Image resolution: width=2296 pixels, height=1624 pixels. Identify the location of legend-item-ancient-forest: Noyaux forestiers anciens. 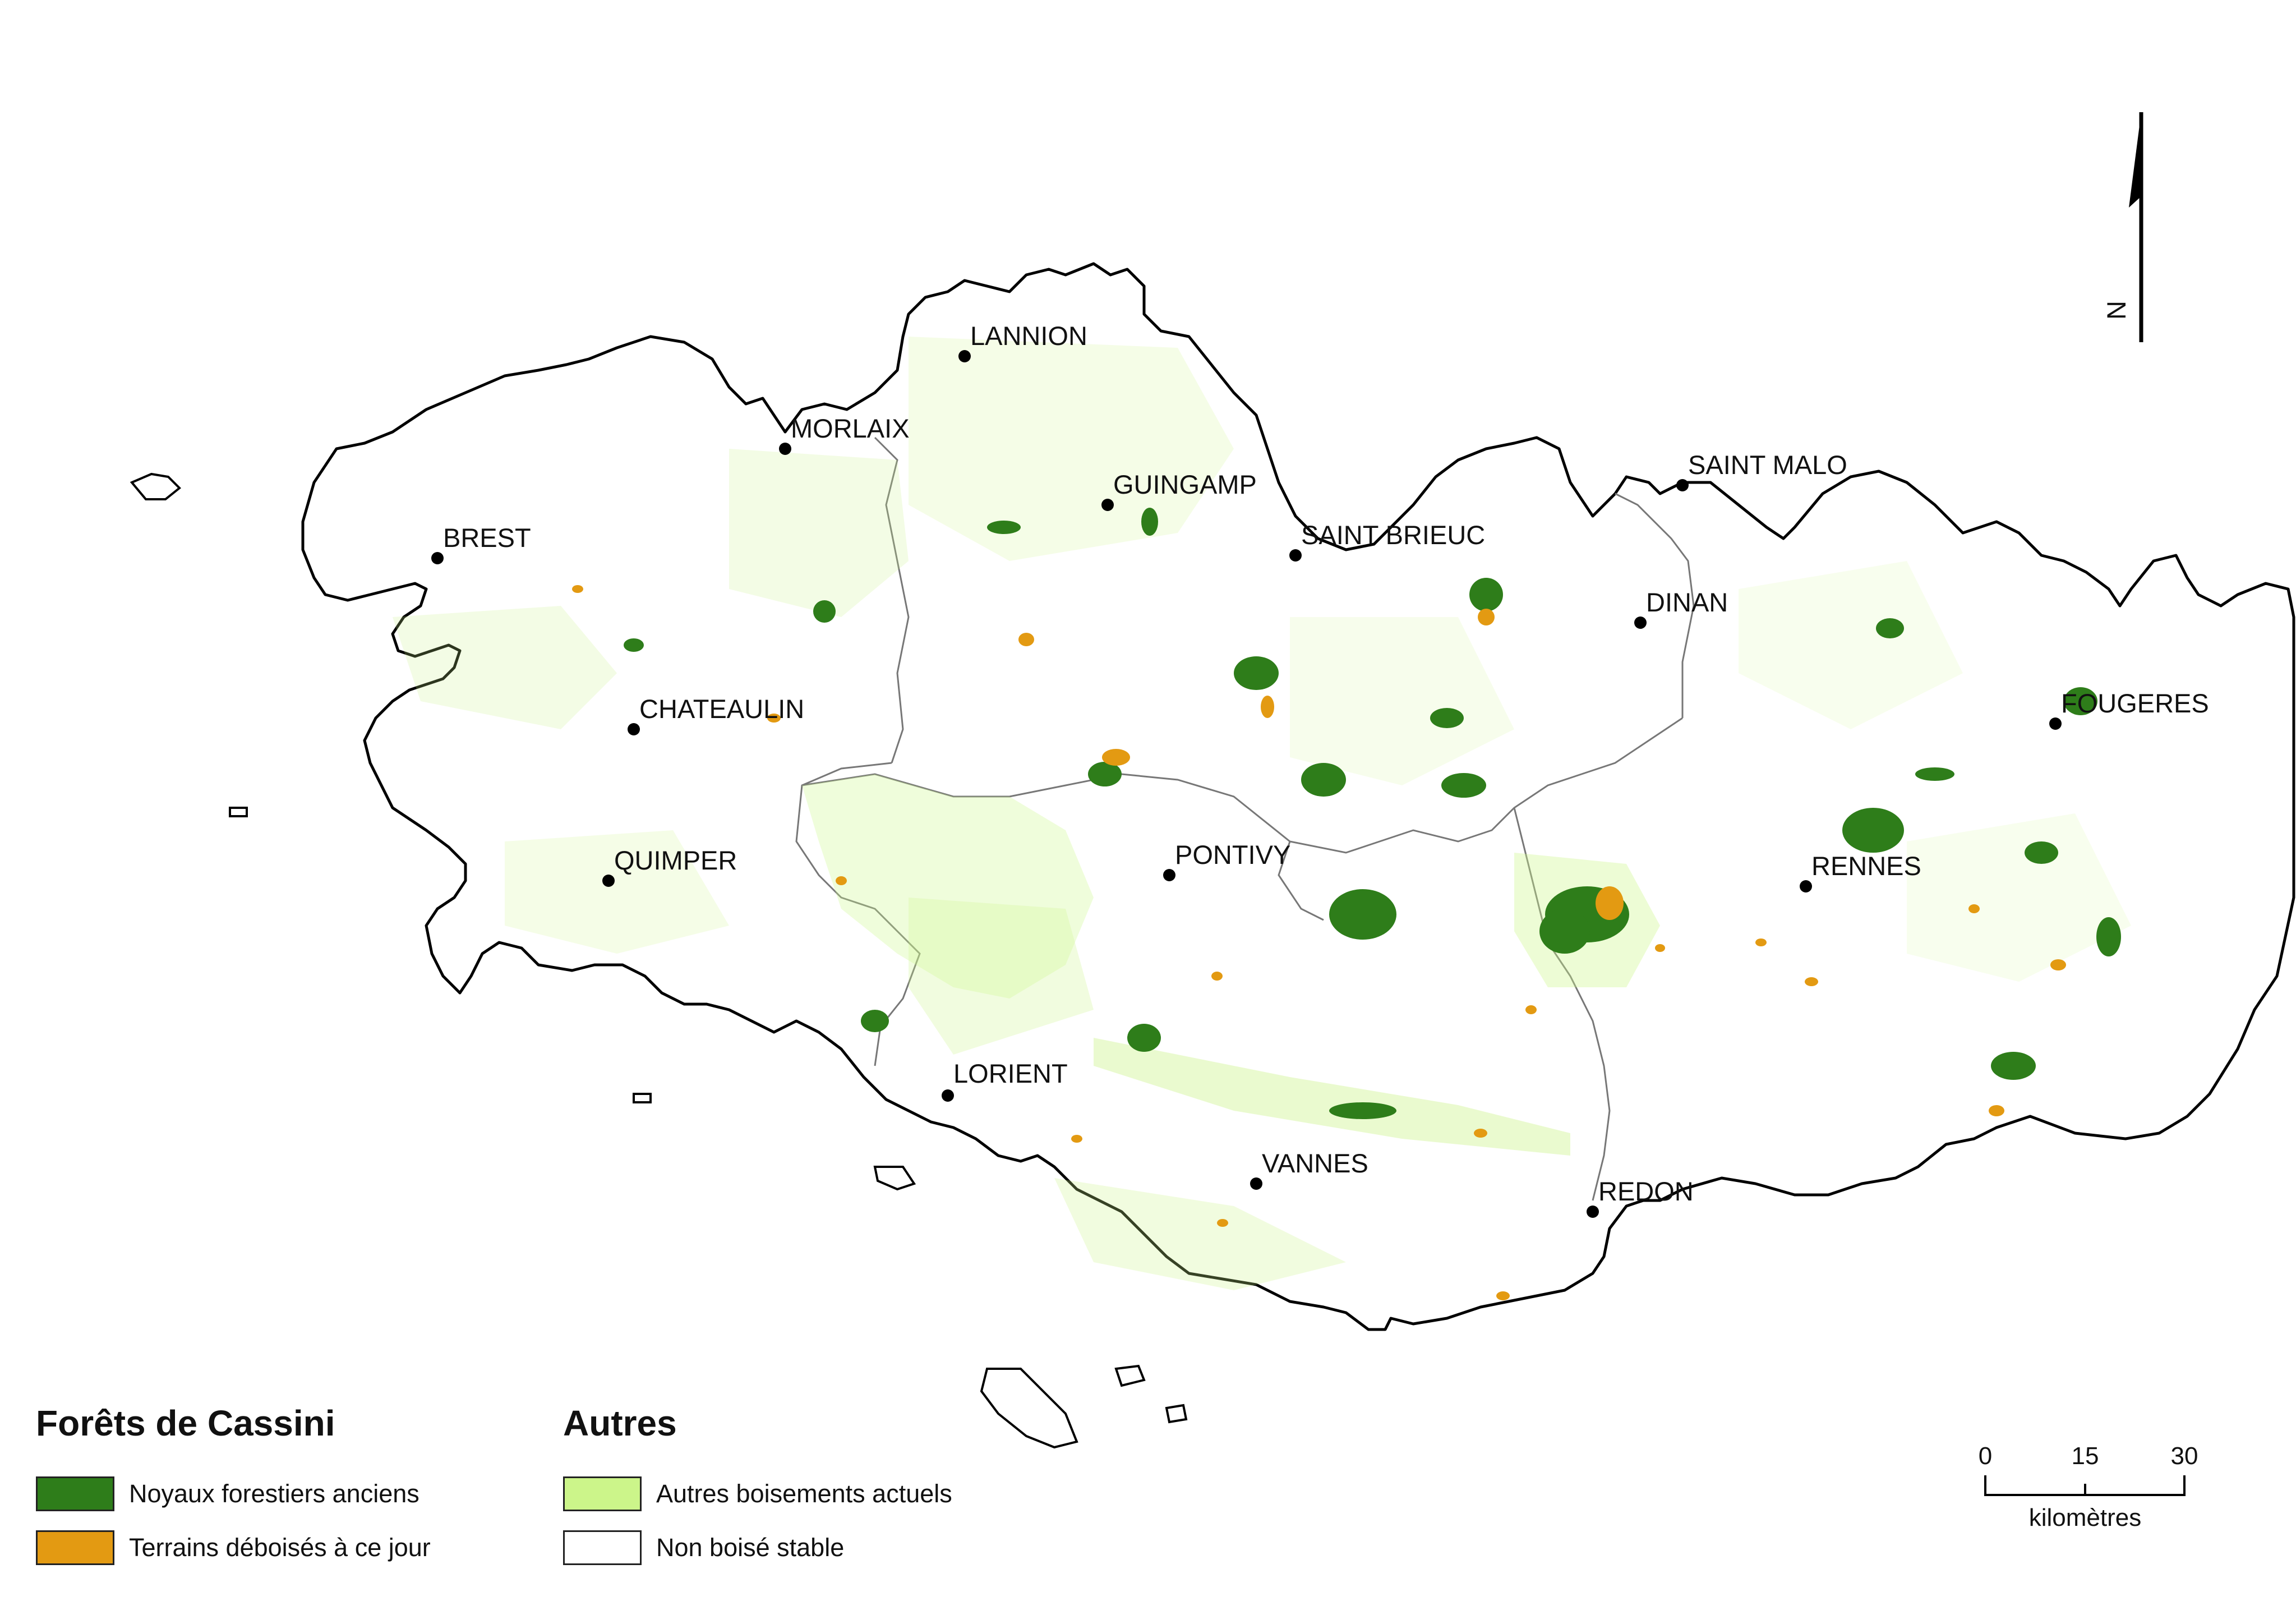
(227, 1494).